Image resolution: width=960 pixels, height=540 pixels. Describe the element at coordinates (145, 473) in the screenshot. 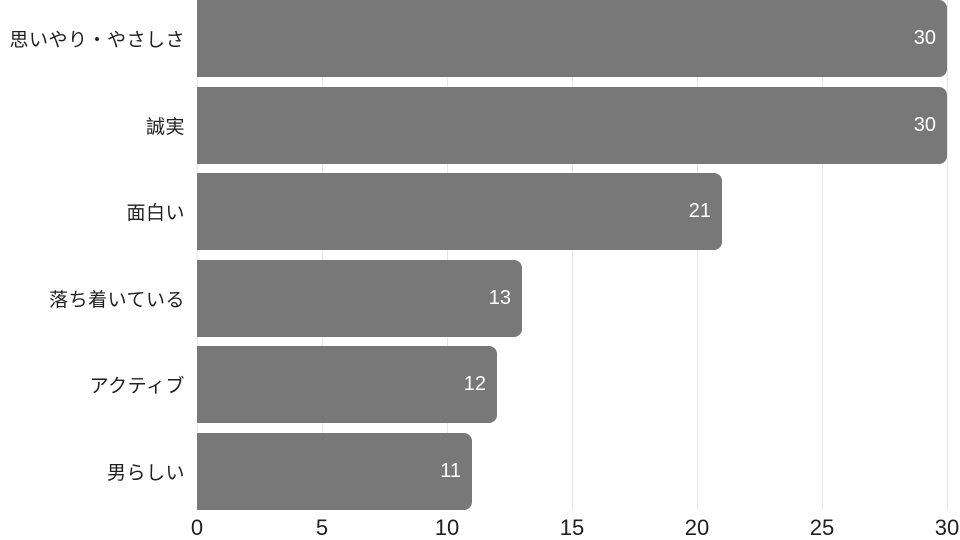

I see `category-label: 男らしい` at that location.